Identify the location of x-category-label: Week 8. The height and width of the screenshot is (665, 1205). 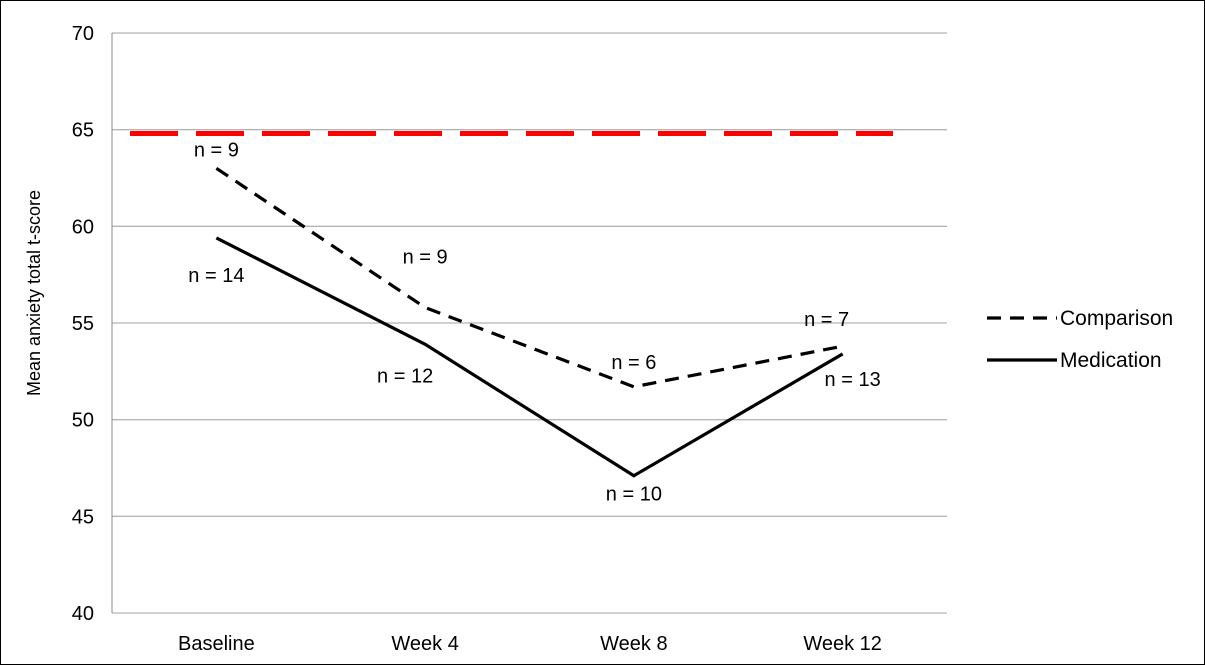
(633, 644).